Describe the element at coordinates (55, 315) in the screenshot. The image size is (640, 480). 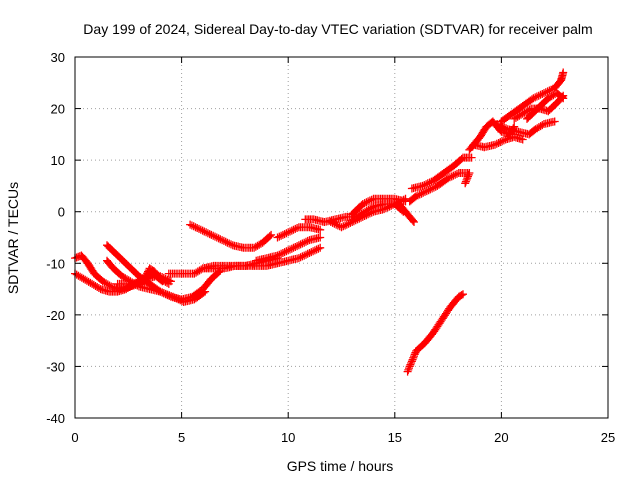
I see `y-tick-label: -20` at that location.